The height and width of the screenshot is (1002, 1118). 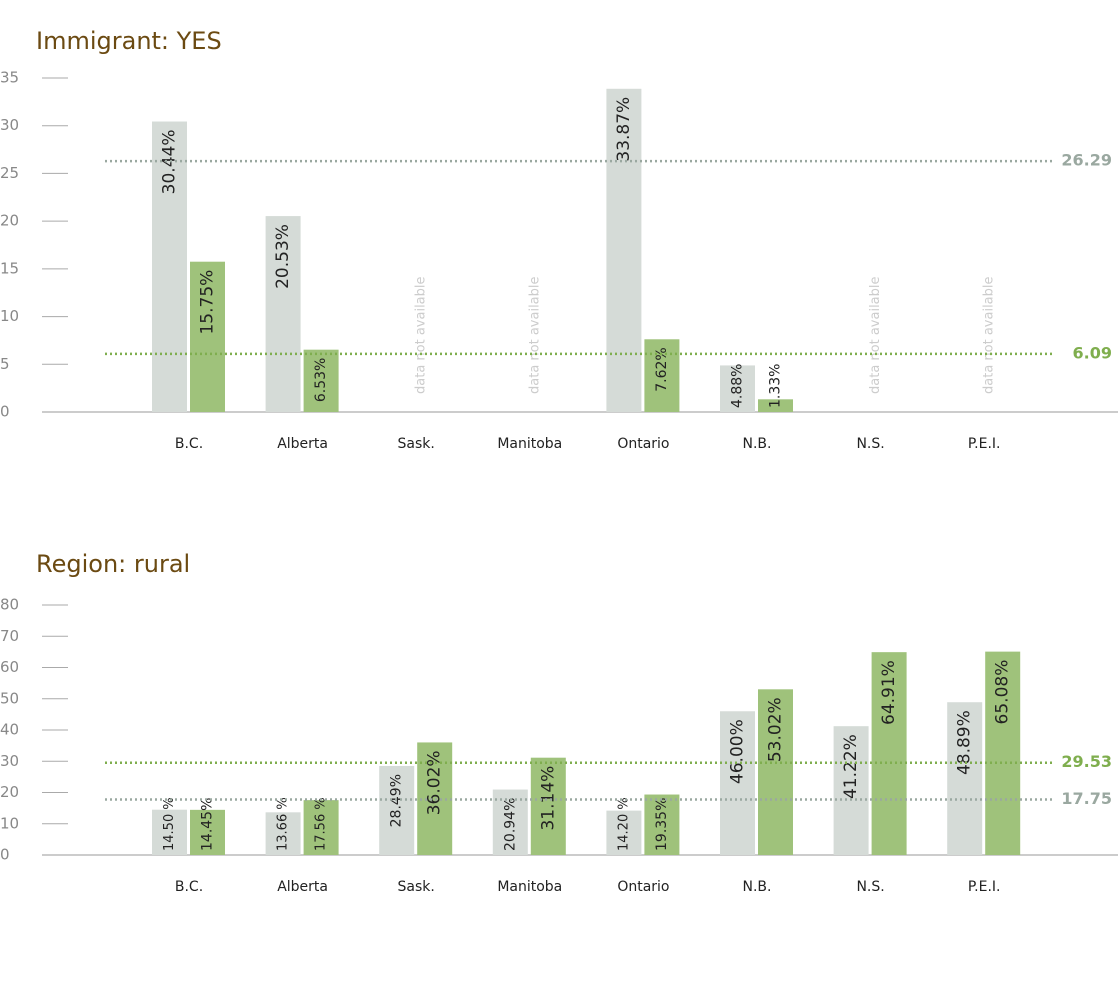 I want to click on y-tick-label: 35, so click(x=9, y=78).